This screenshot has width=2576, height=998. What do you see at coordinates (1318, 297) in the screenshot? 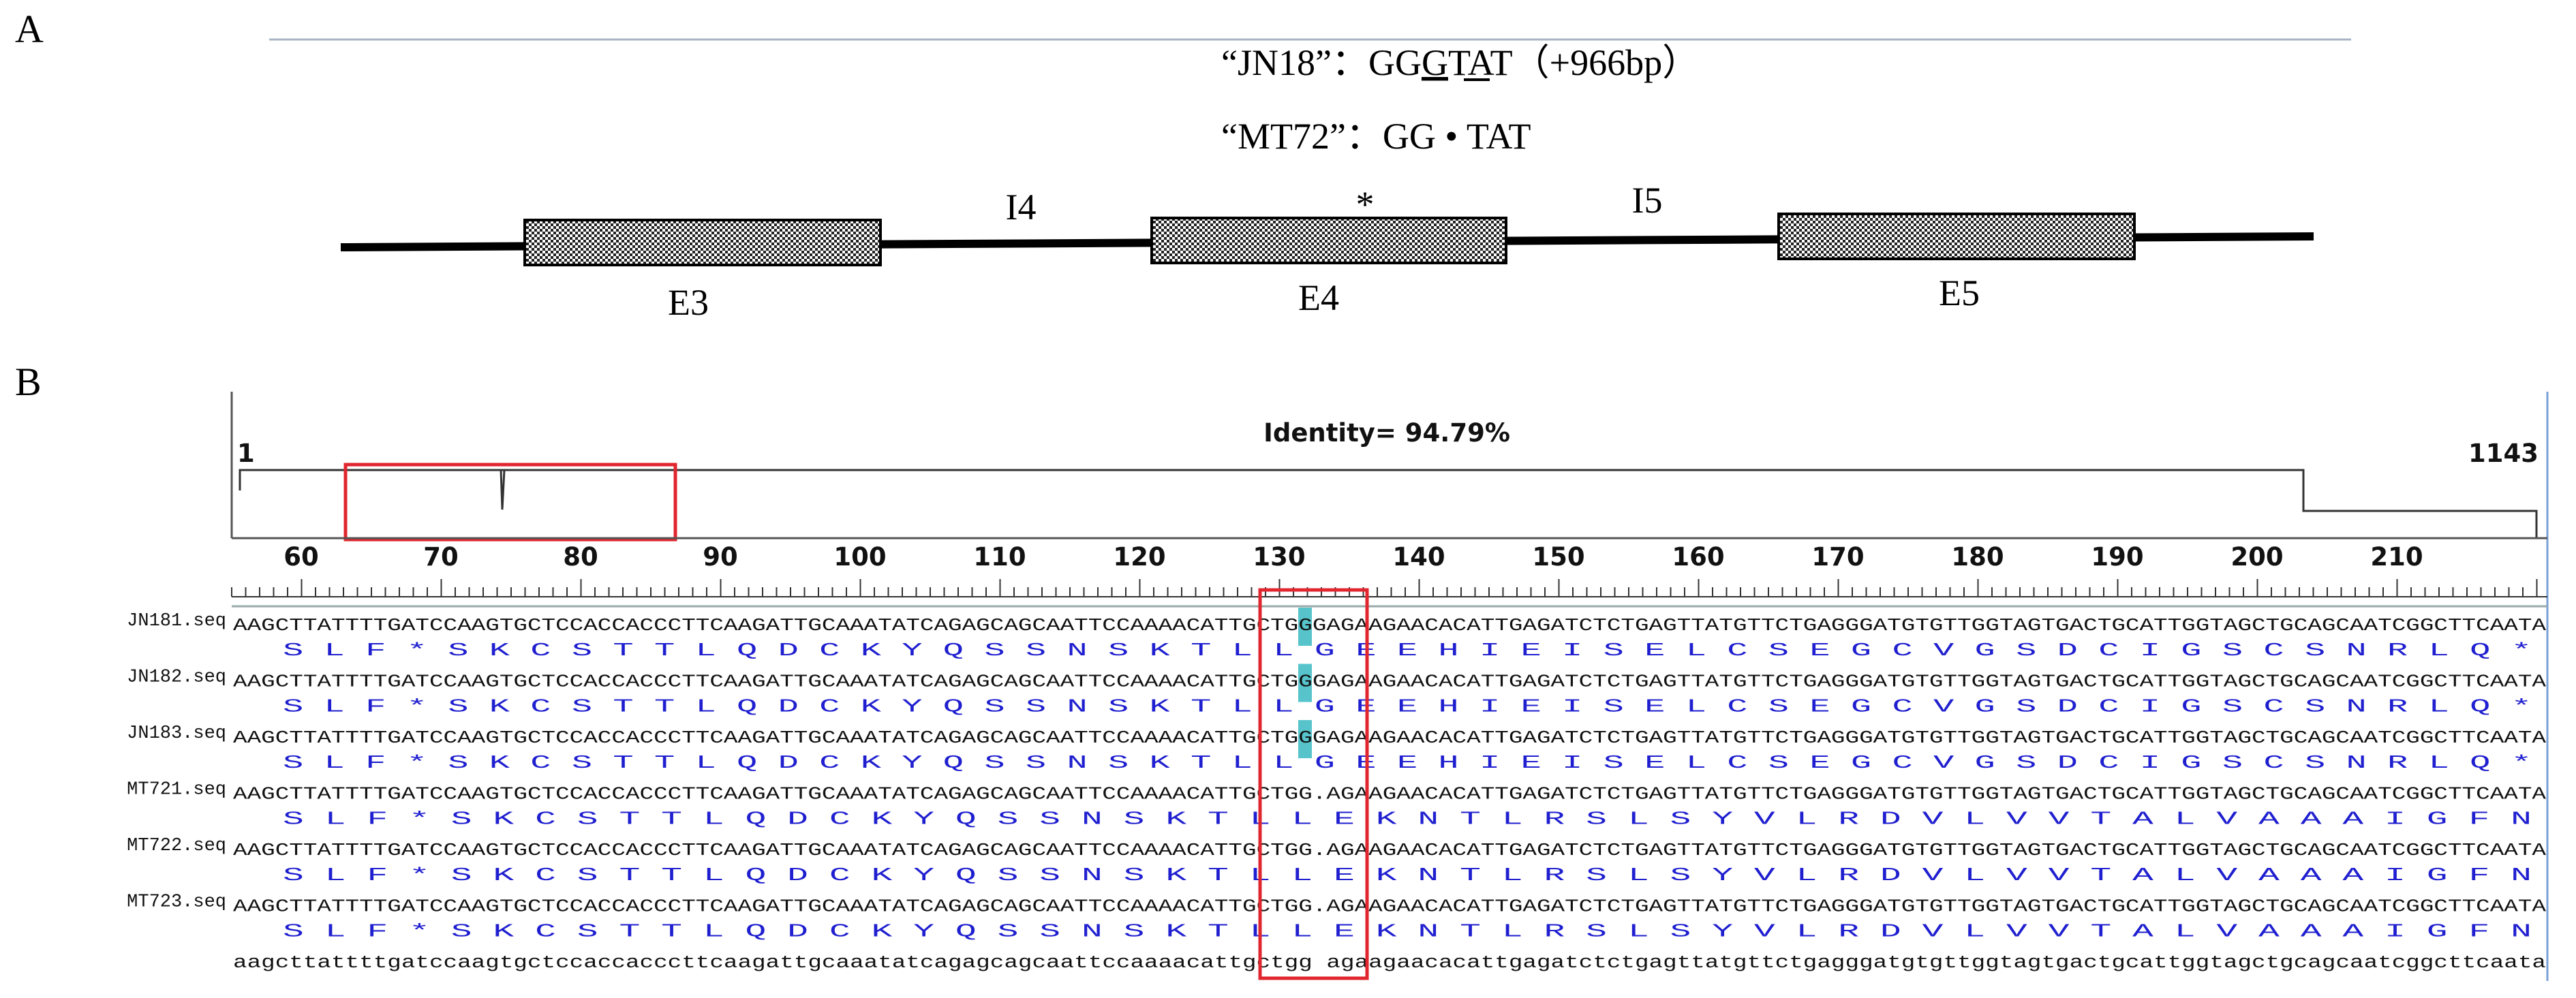
I see `exon-e4-label: E4` at bounding box center [1318, 297].